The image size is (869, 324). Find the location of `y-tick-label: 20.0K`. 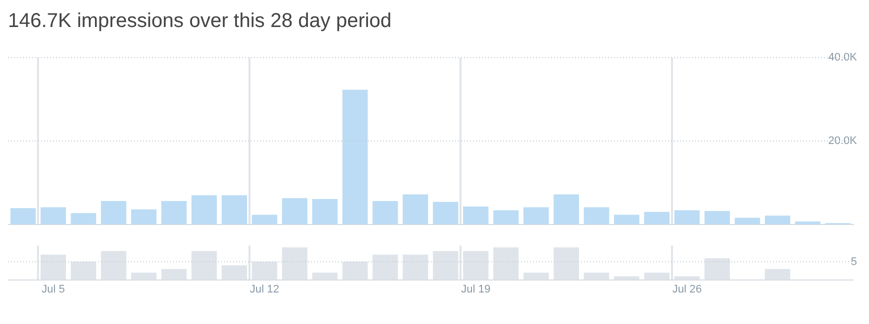

y-tick-label: 20.0K is located at coordinates (843, 141).